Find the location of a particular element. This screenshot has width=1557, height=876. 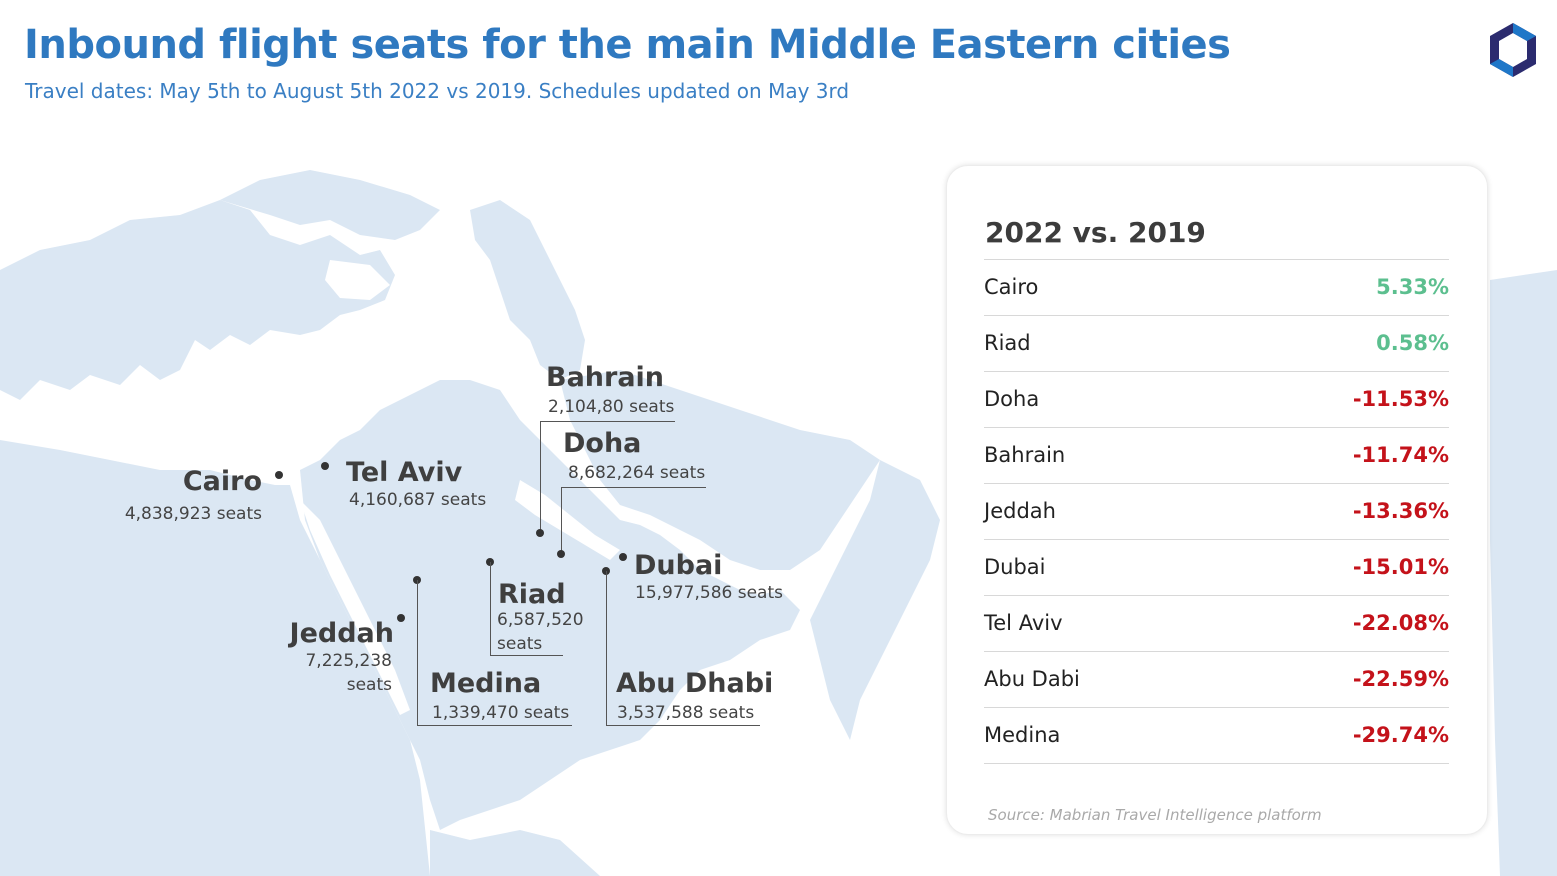

row-change: -29.74% is located at coordinates (1400, 734).